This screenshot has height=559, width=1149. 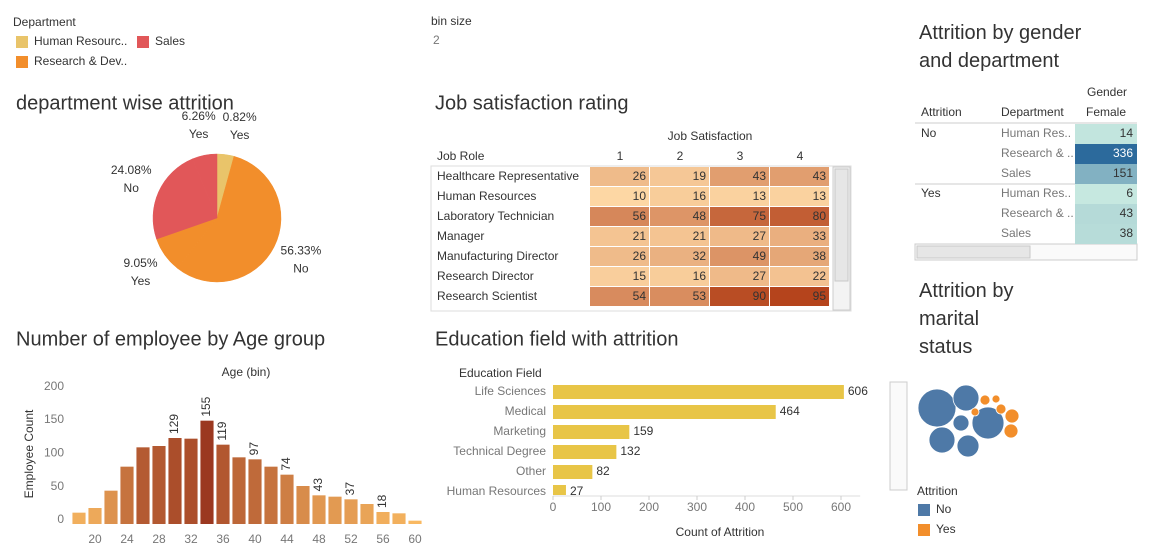 What do you see at coordinates (255, 539) in the screenshot?
I see `x-tick-label: 40` at bounding box center [255, 539].